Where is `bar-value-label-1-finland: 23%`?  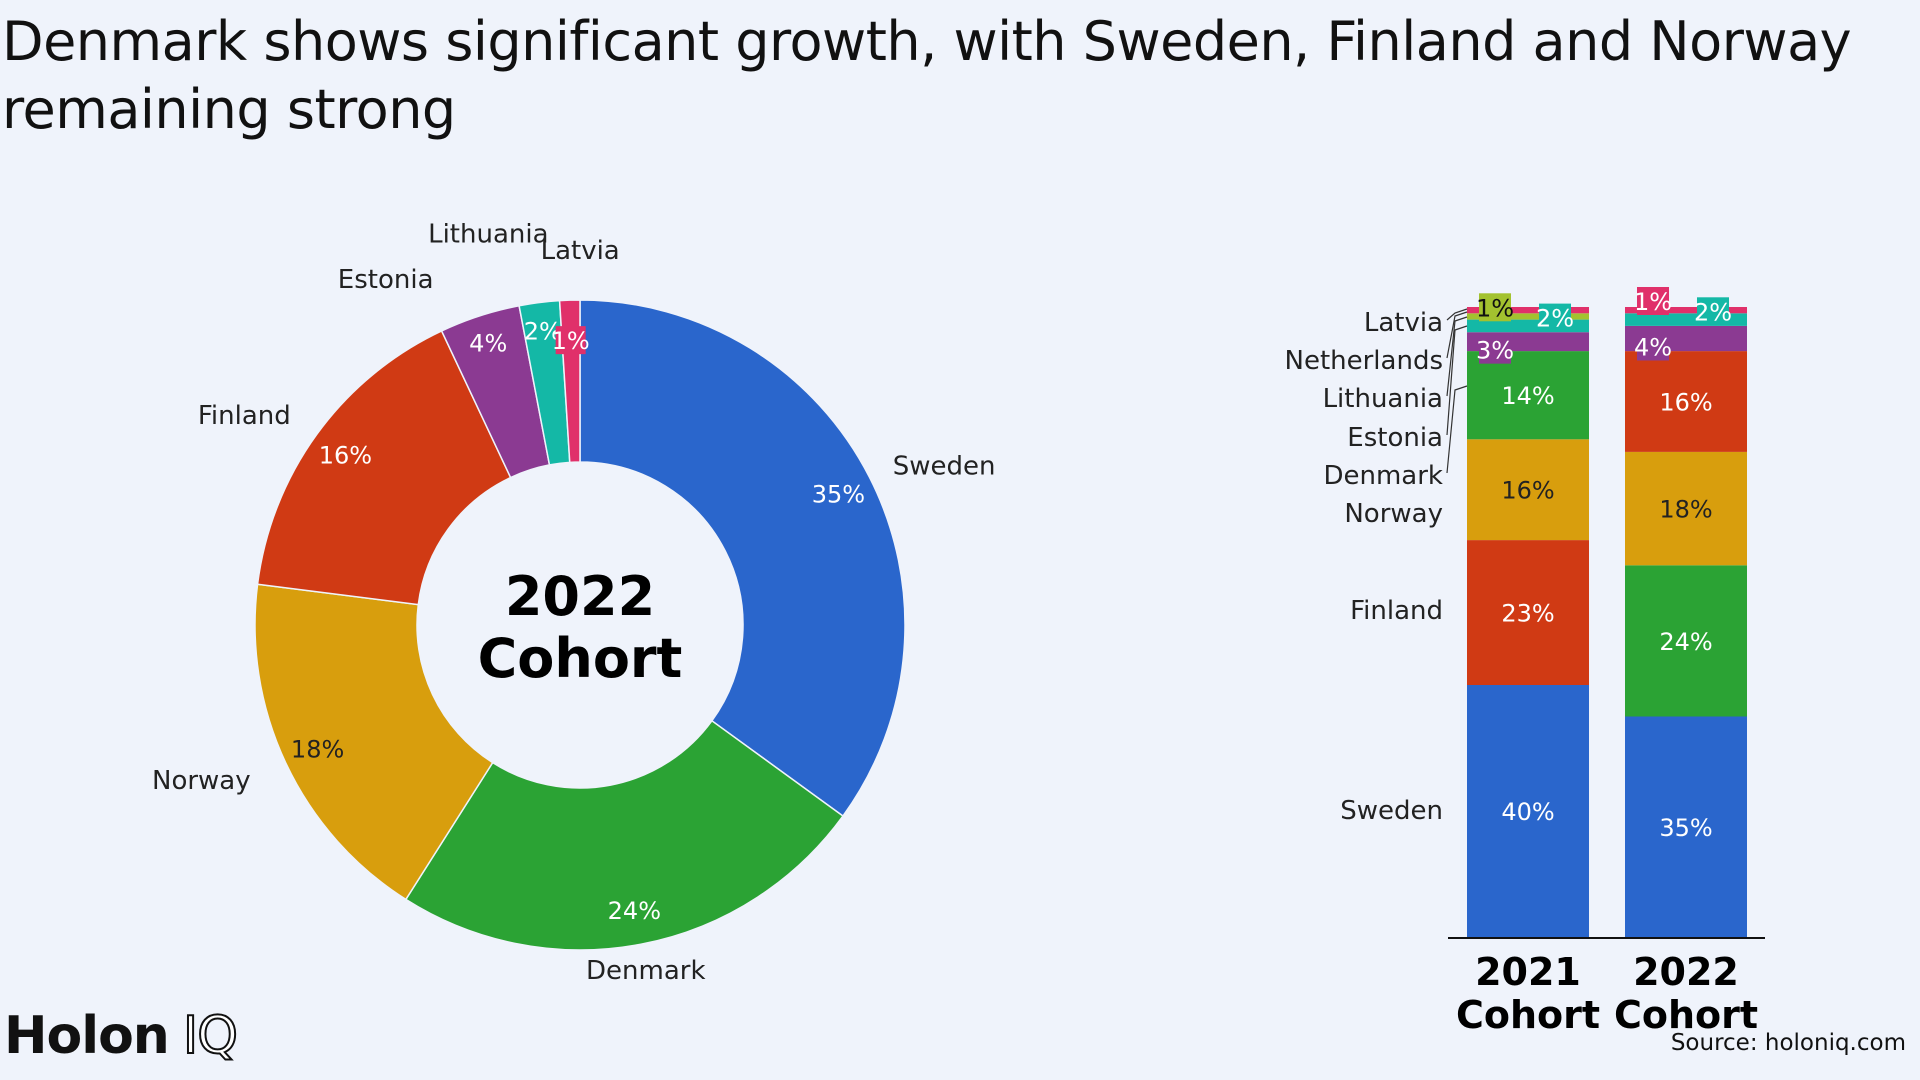
bar-value-label-1-finland: 23% is located at coordinates (1527, 614).